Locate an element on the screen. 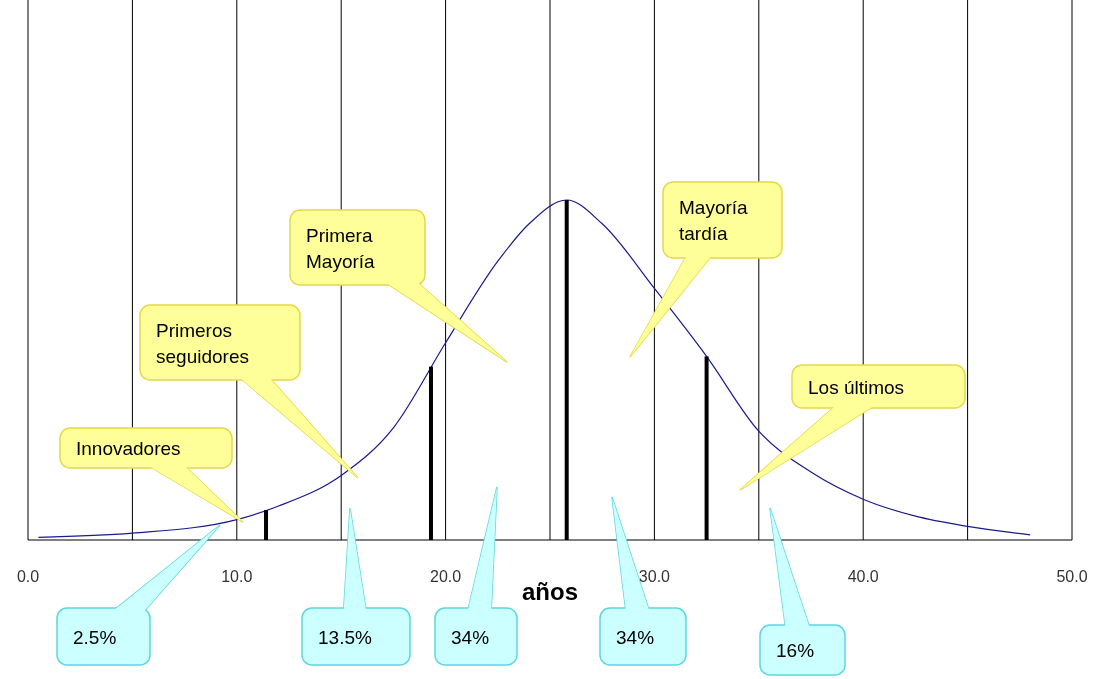 Image resolution: width=1096 pixels, height=679 pixels. annotation: Mayoría tardía is located at coordinates (714, 220).